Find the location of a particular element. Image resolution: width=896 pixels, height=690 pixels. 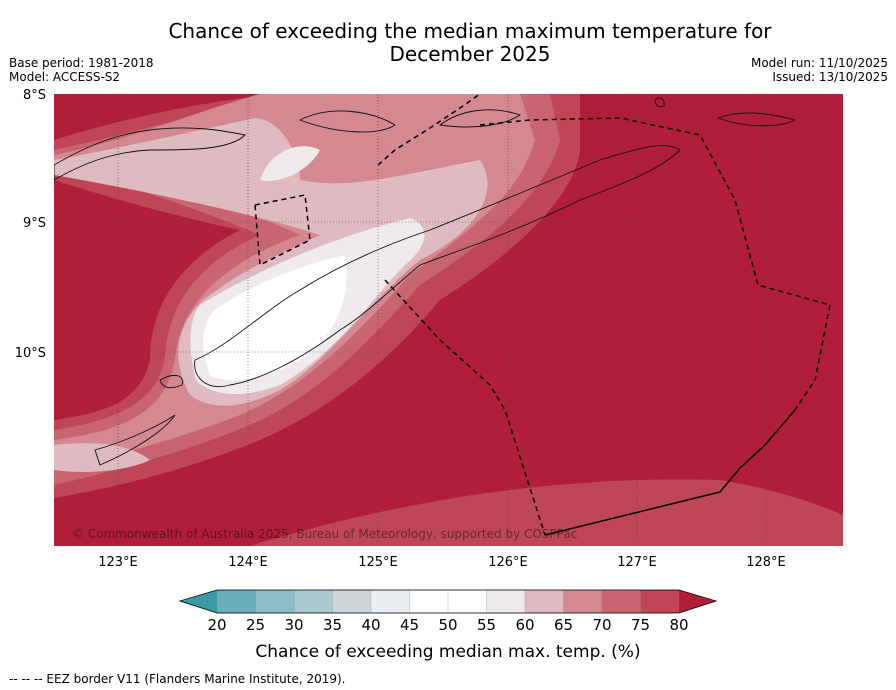

colorbar-tick-75: 75 is located at coordinates (640, 625).